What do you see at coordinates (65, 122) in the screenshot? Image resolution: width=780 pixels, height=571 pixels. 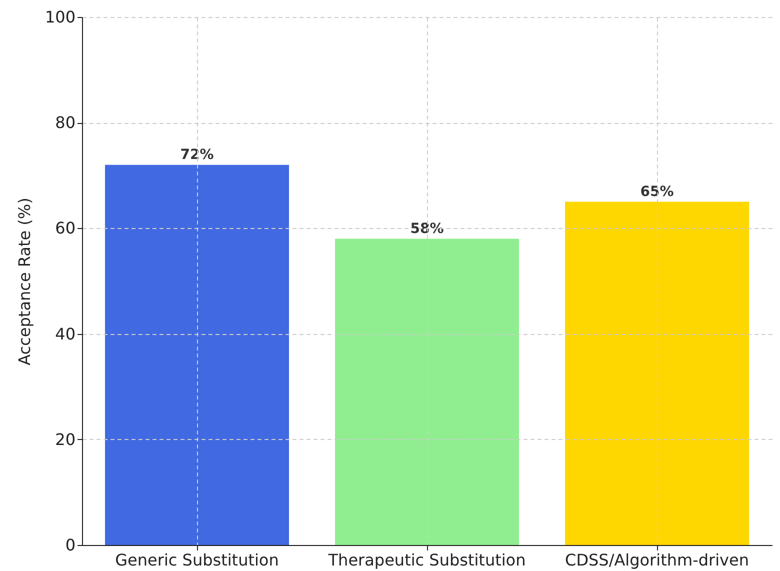 I see `y-tick-label: 80` at bounding box center [65, 122].